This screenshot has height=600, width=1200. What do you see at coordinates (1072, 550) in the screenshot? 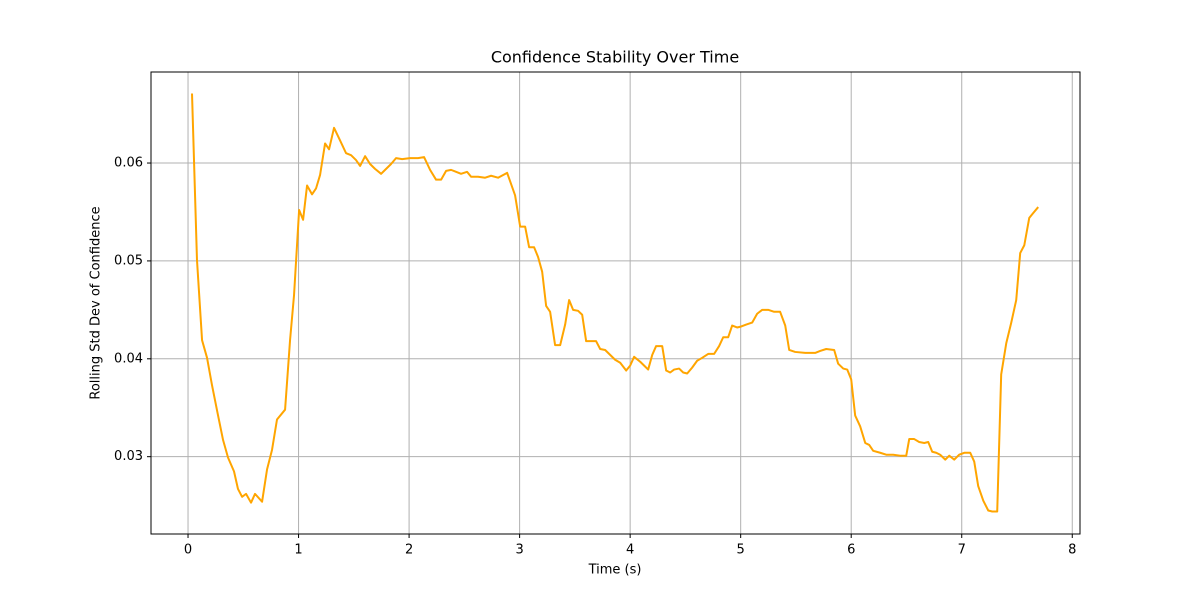
I see `x-tick-label: 8` at bounding box center [1072, 550].